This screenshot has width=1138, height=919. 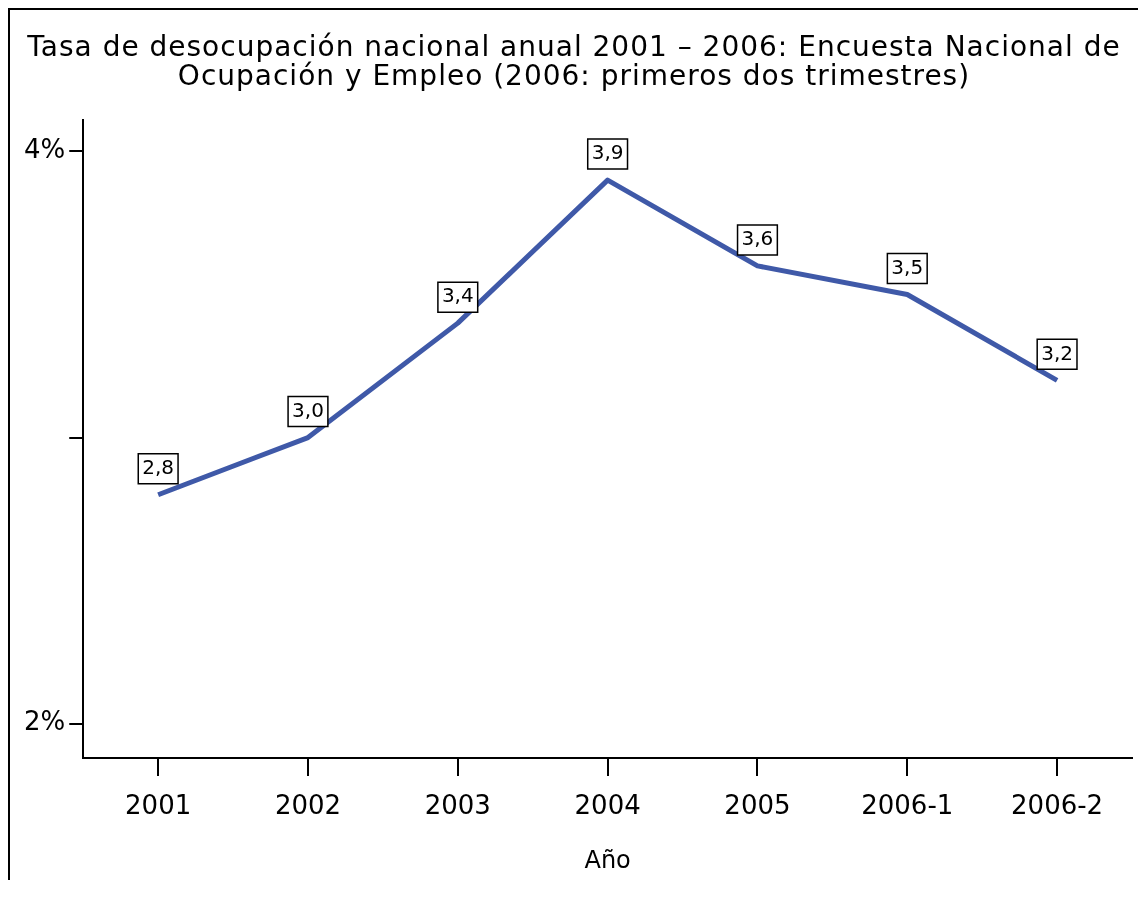 What do you see at coordinates (574, 60) in the screenshot?
I see `chart-title: Tasa de desocupación nacional anual 2001 – 2006: Encuesta Nacional de Ocupación y Empleo (2006: primeros dos trimestres)` at bounding box center [574, 60].